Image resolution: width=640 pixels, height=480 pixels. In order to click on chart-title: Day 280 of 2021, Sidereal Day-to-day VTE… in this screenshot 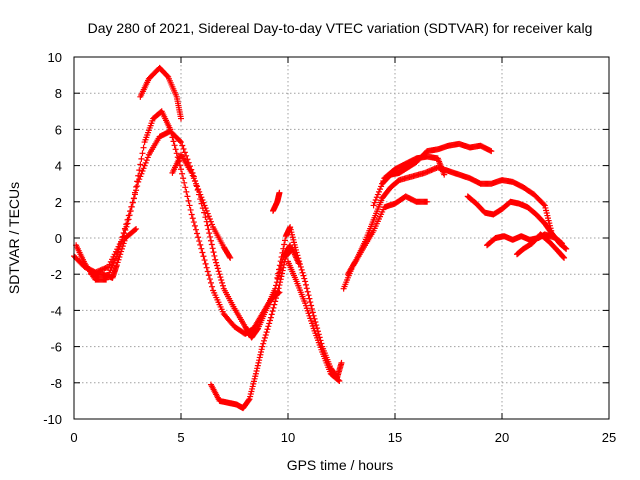, I will do `click(340, 28)`.